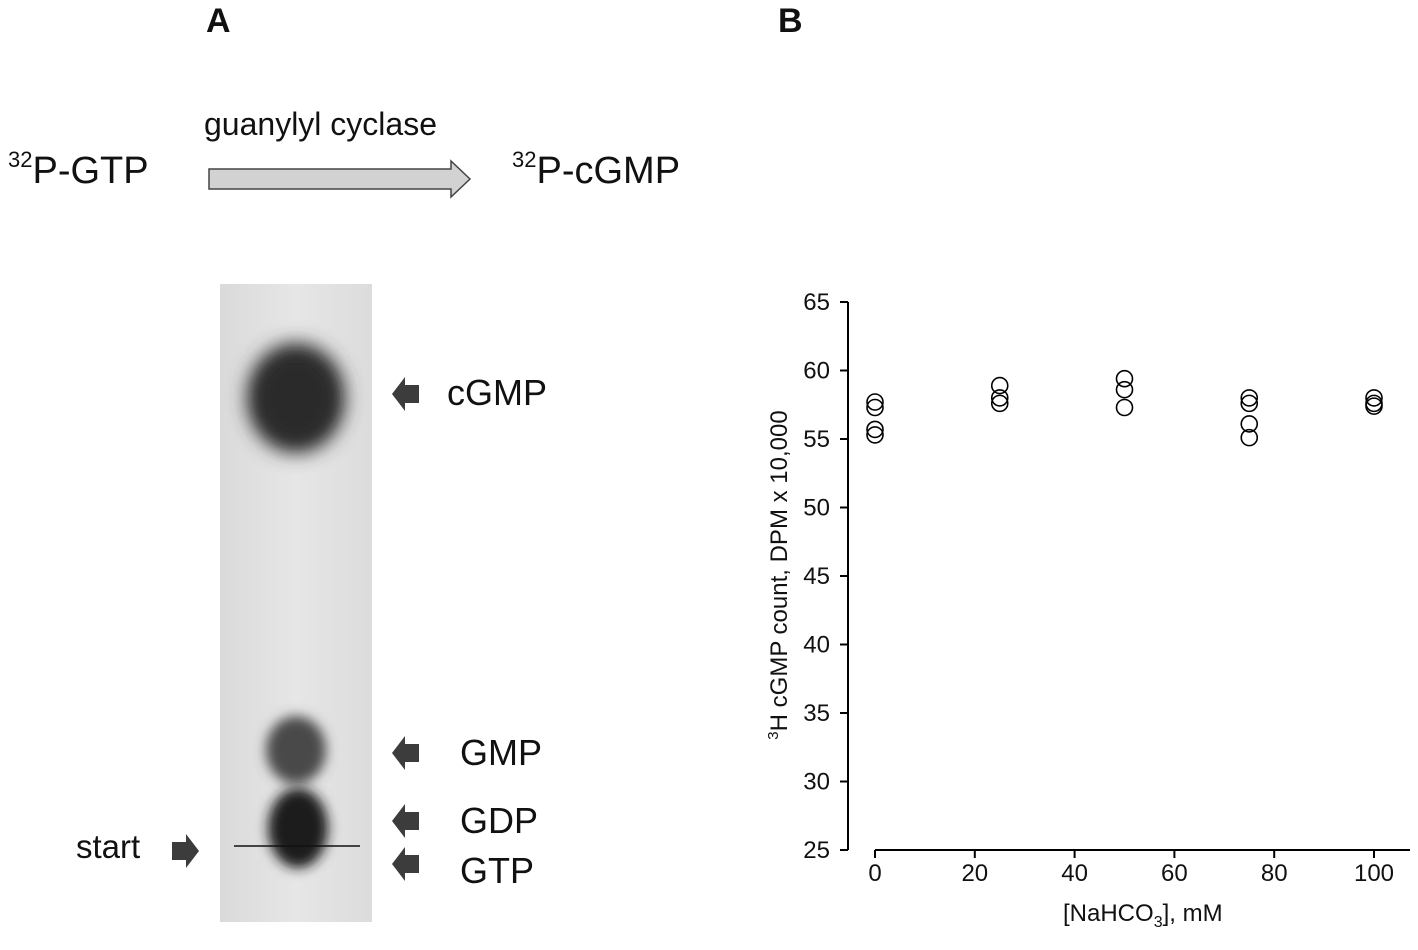  What do you see at coordinates (405, 394) in the screenshot?
I see `cgmp-arrow-icon` at bounding box center [405, 394].